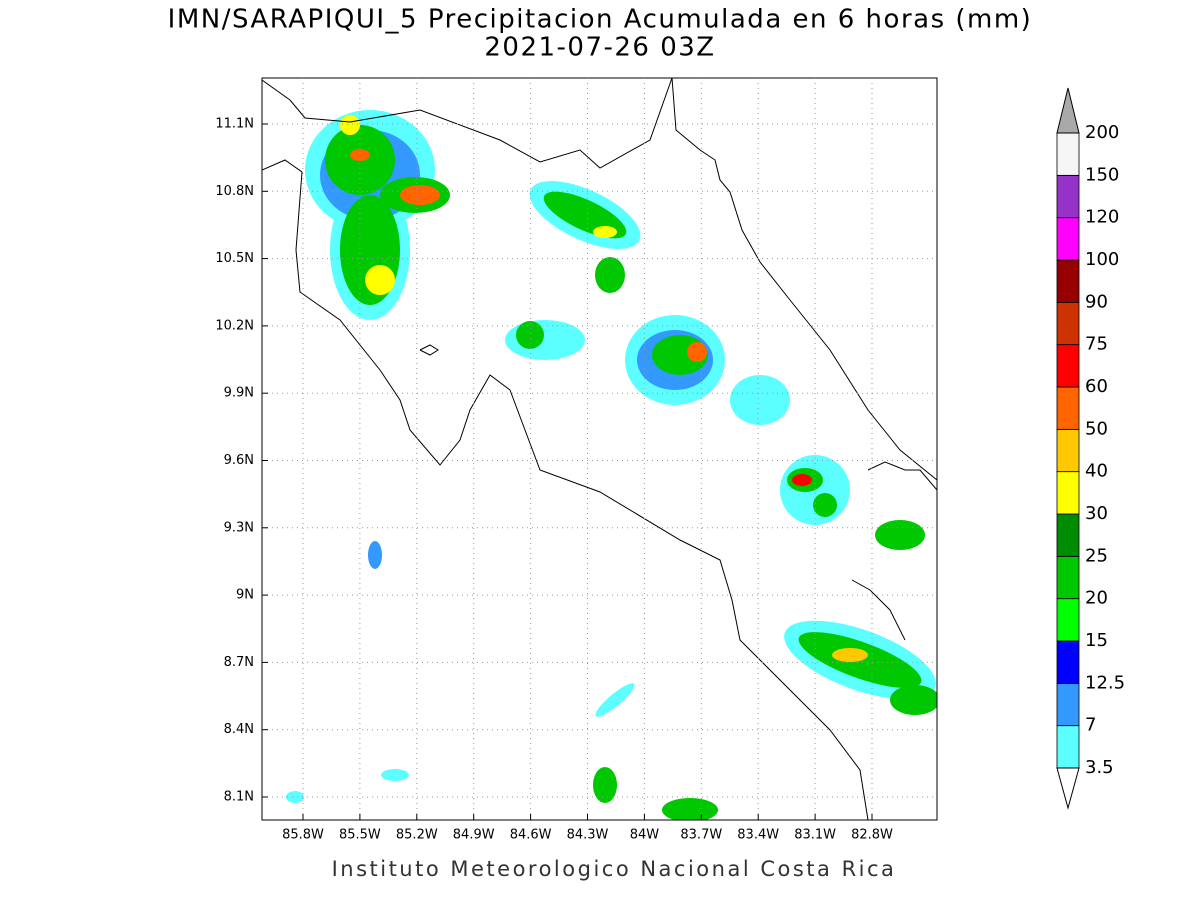 Image resolution: width=1200 pixels, height=904 pixels. Describe the element at coordinates (1102, 259) in the screenshot. I see `colorbar-label: 100` at that location.